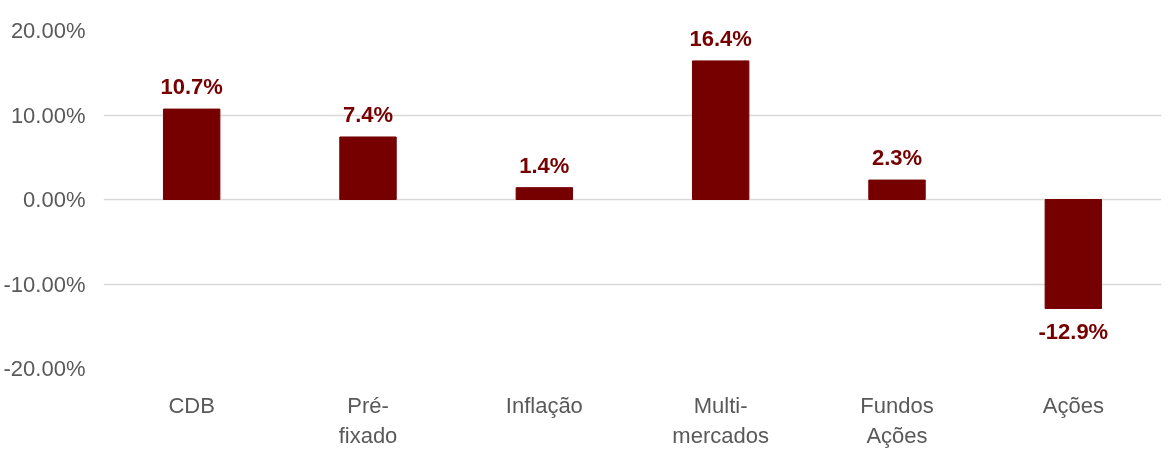 This screenshot has height=450, width=1171. I want to click on y-tick-label: -20.00%, so click(44, 368).